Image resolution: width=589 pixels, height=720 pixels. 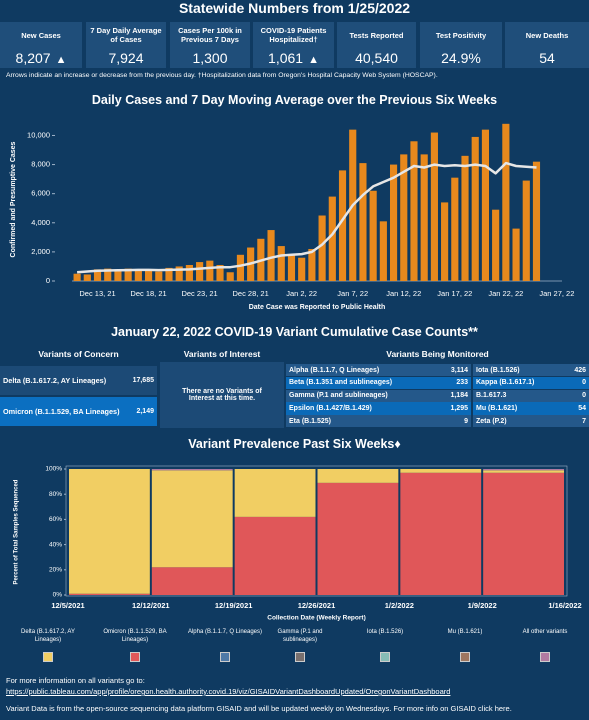 What do you see at coordinates (378, 408) in the screenshot?
I see `table-row: Epsilon (B.1.427/B.1.429) 1,295` at bounding box center [378, 408].